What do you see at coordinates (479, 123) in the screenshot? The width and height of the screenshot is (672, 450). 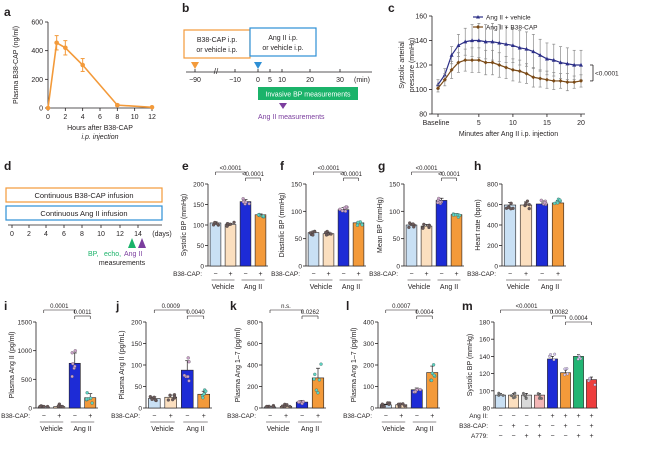 I see `x-tick-label: 5` at bounding box center [479, 123].